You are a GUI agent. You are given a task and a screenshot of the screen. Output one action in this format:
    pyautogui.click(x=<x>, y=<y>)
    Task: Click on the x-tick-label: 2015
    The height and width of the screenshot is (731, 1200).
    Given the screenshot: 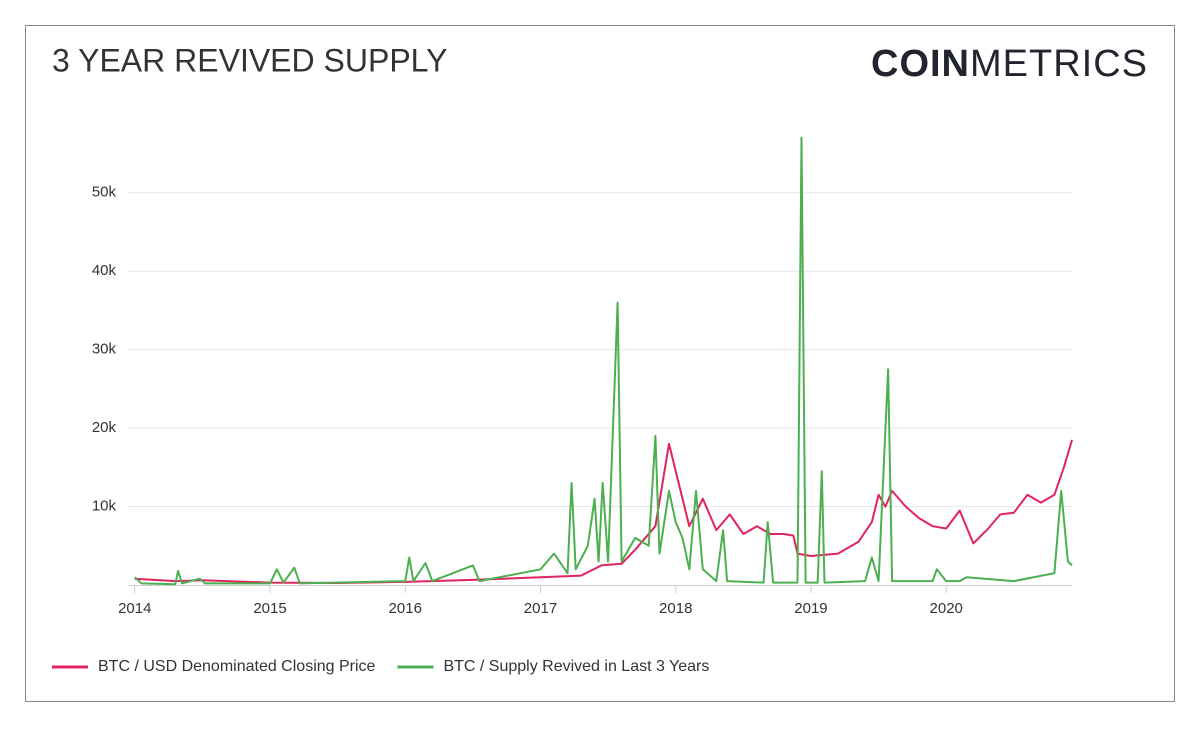 What is the action you would take?
    pyautogui.click(x=269, y=608)
    